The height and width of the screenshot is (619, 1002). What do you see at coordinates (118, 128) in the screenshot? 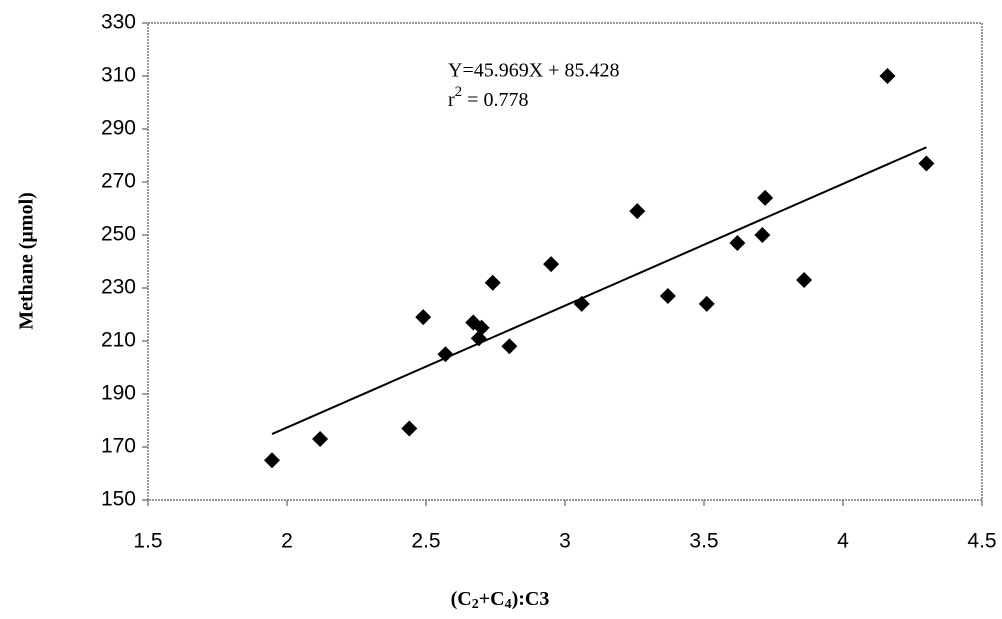
I see `y-tick-label: 290` at bounding box center [118, 128].